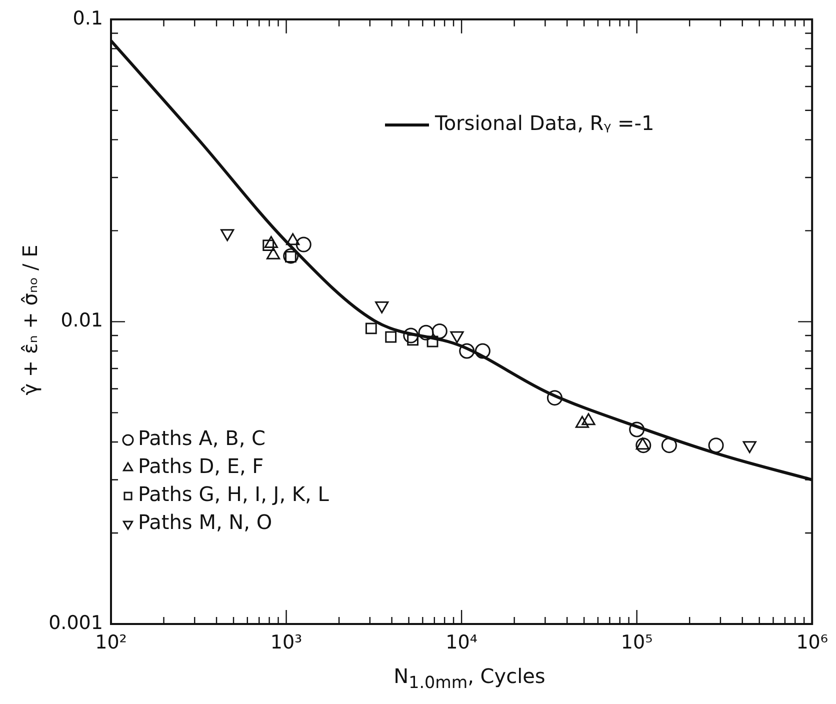  I want to click on legend-label: Paths D, E, F, so click(201, 466).